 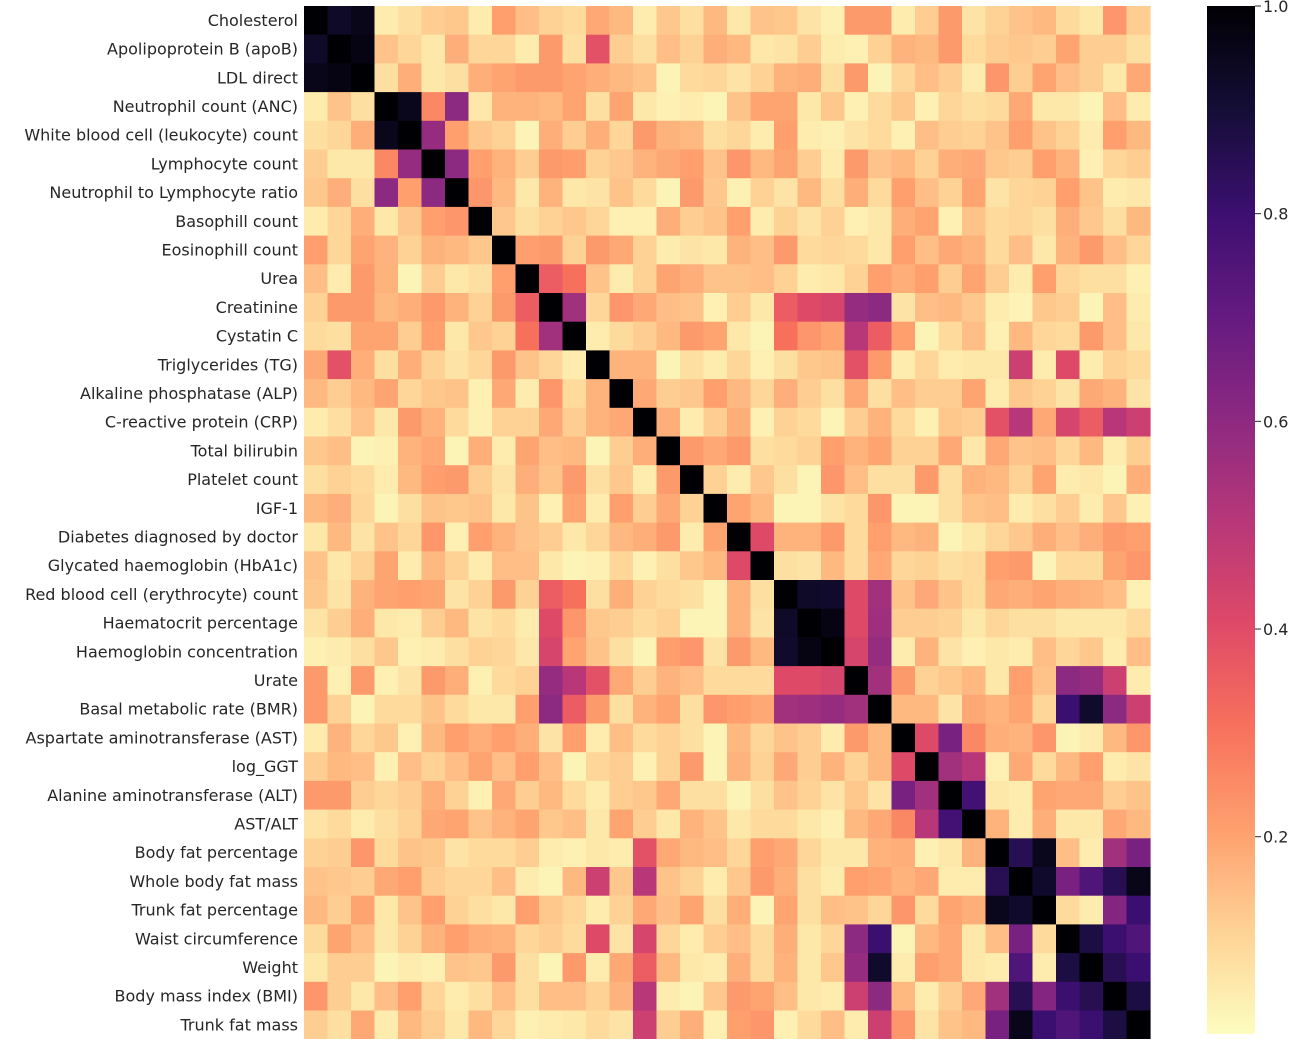 What do you see at coordinates (172, 795) in the screenshot?
I see `row-label: Alanine aminotransferase (ALT)` at bounding box center [172, 795].